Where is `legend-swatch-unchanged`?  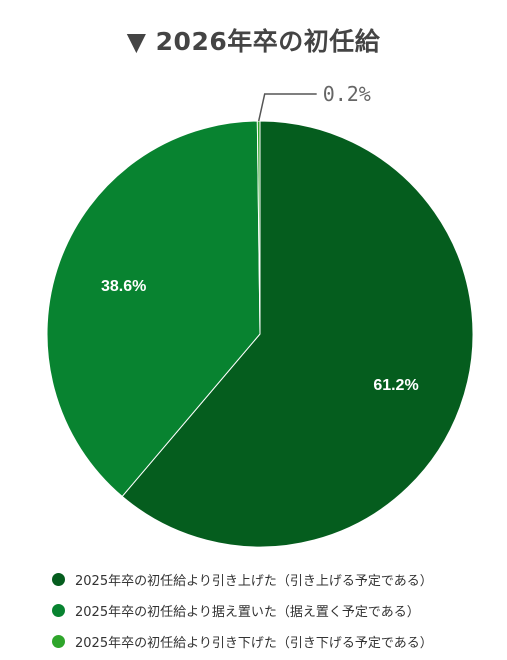 legend-swatch-unchanged is located at coordinates (58, 610).